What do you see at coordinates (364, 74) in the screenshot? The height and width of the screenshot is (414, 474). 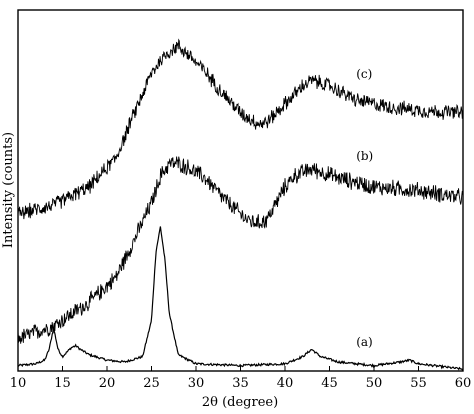 I see `series-label-c: (c)` at bounding box center [364, 74].